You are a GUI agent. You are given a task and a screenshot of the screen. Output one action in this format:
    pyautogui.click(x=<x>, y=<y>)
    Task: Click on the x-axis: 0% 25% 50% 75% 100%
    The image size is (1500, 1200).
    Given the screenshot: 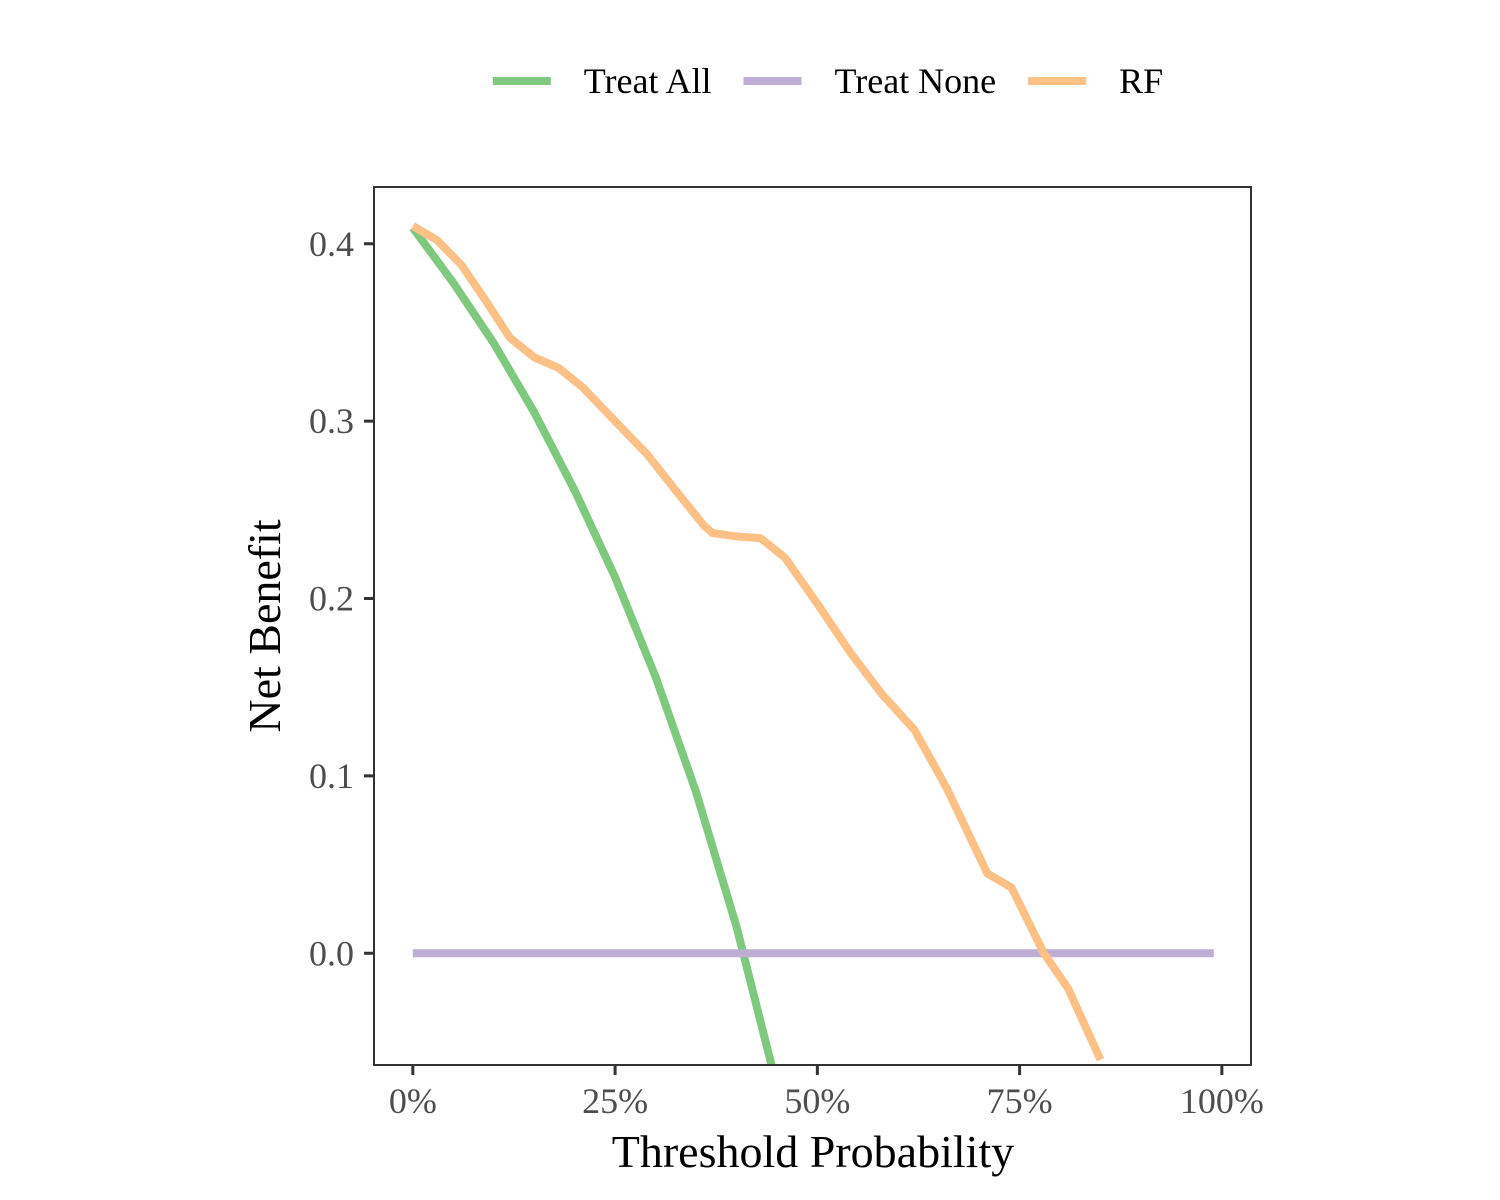 What is the action you would take?
    pyautogui.click(x=826, y=1093)
    